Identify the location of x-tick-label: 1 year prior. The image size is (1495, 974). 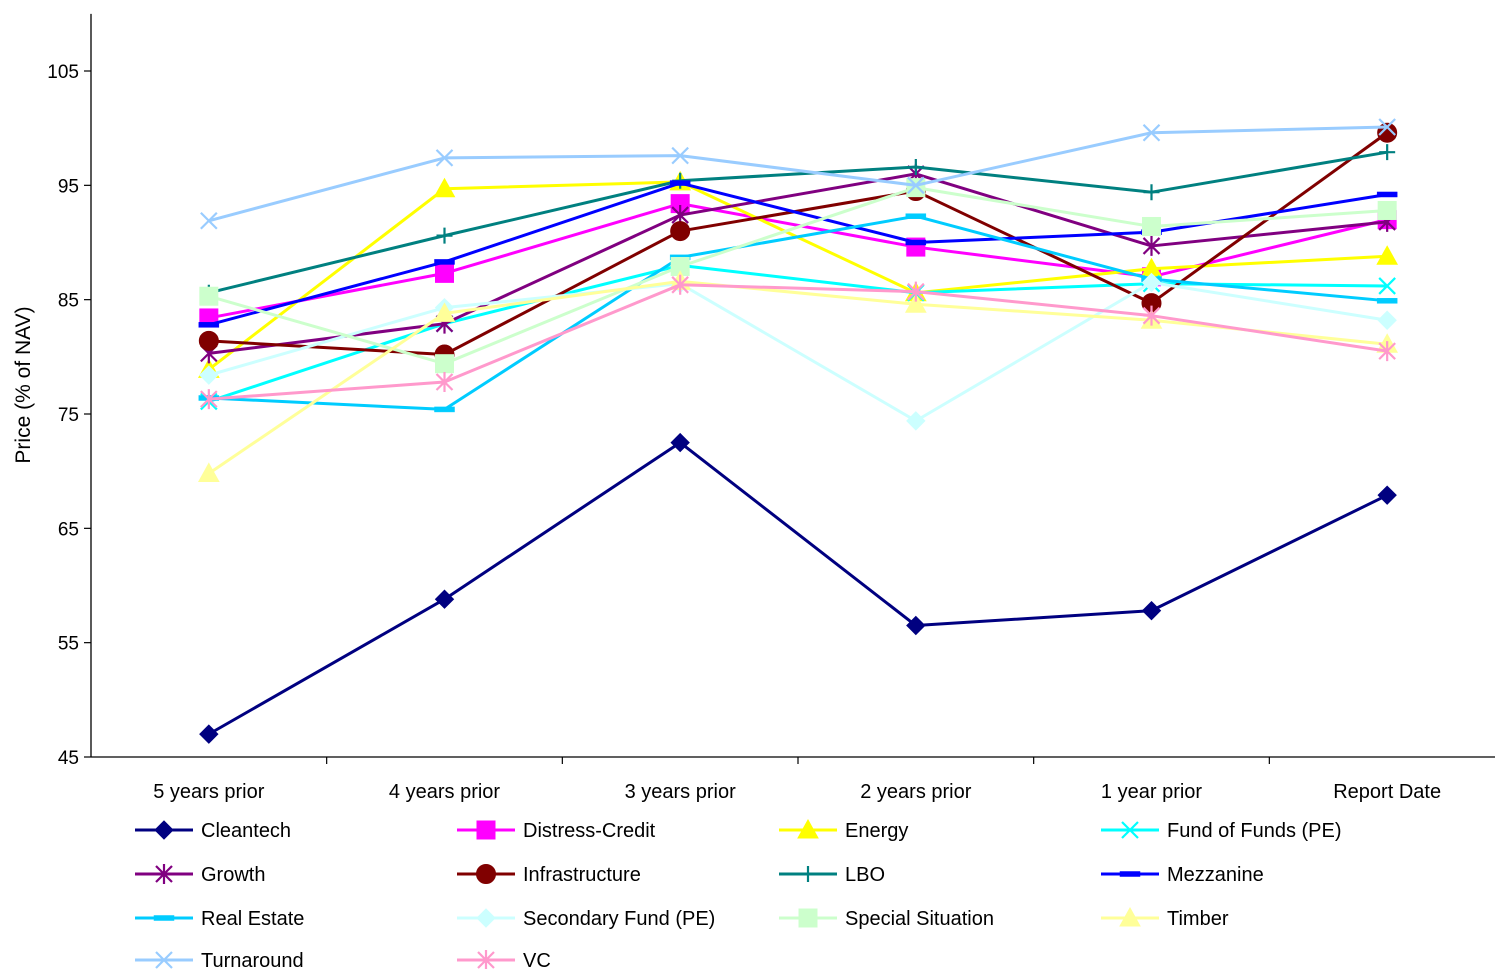
(1151, 792).